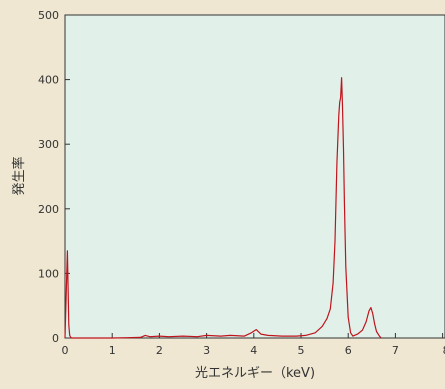 The image size is (445, 389). Describe the element at coordinates (255, 373) in the screenshot. I see `x-axis-label: 光エネルギー（keV)` at that location.